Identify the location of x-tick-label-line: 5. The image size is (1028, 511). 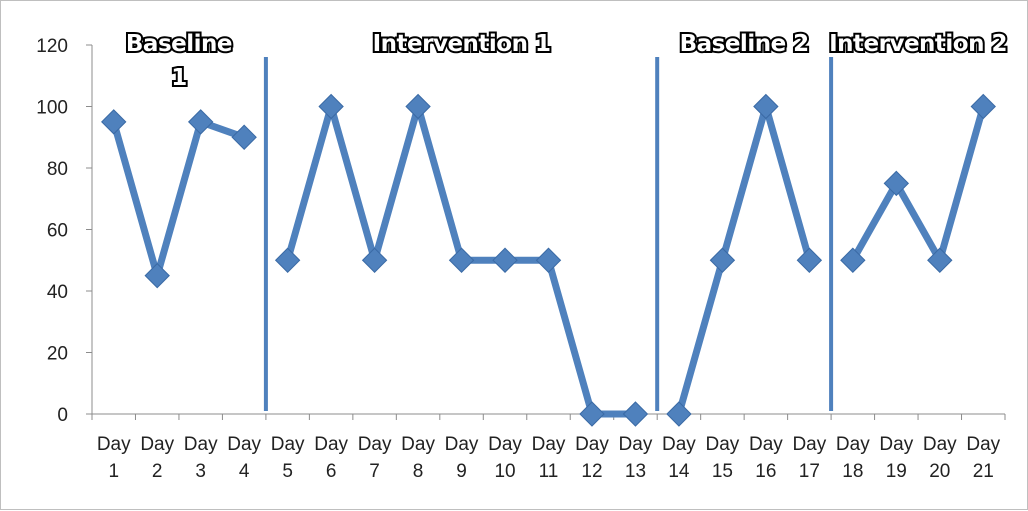
(287, 471).